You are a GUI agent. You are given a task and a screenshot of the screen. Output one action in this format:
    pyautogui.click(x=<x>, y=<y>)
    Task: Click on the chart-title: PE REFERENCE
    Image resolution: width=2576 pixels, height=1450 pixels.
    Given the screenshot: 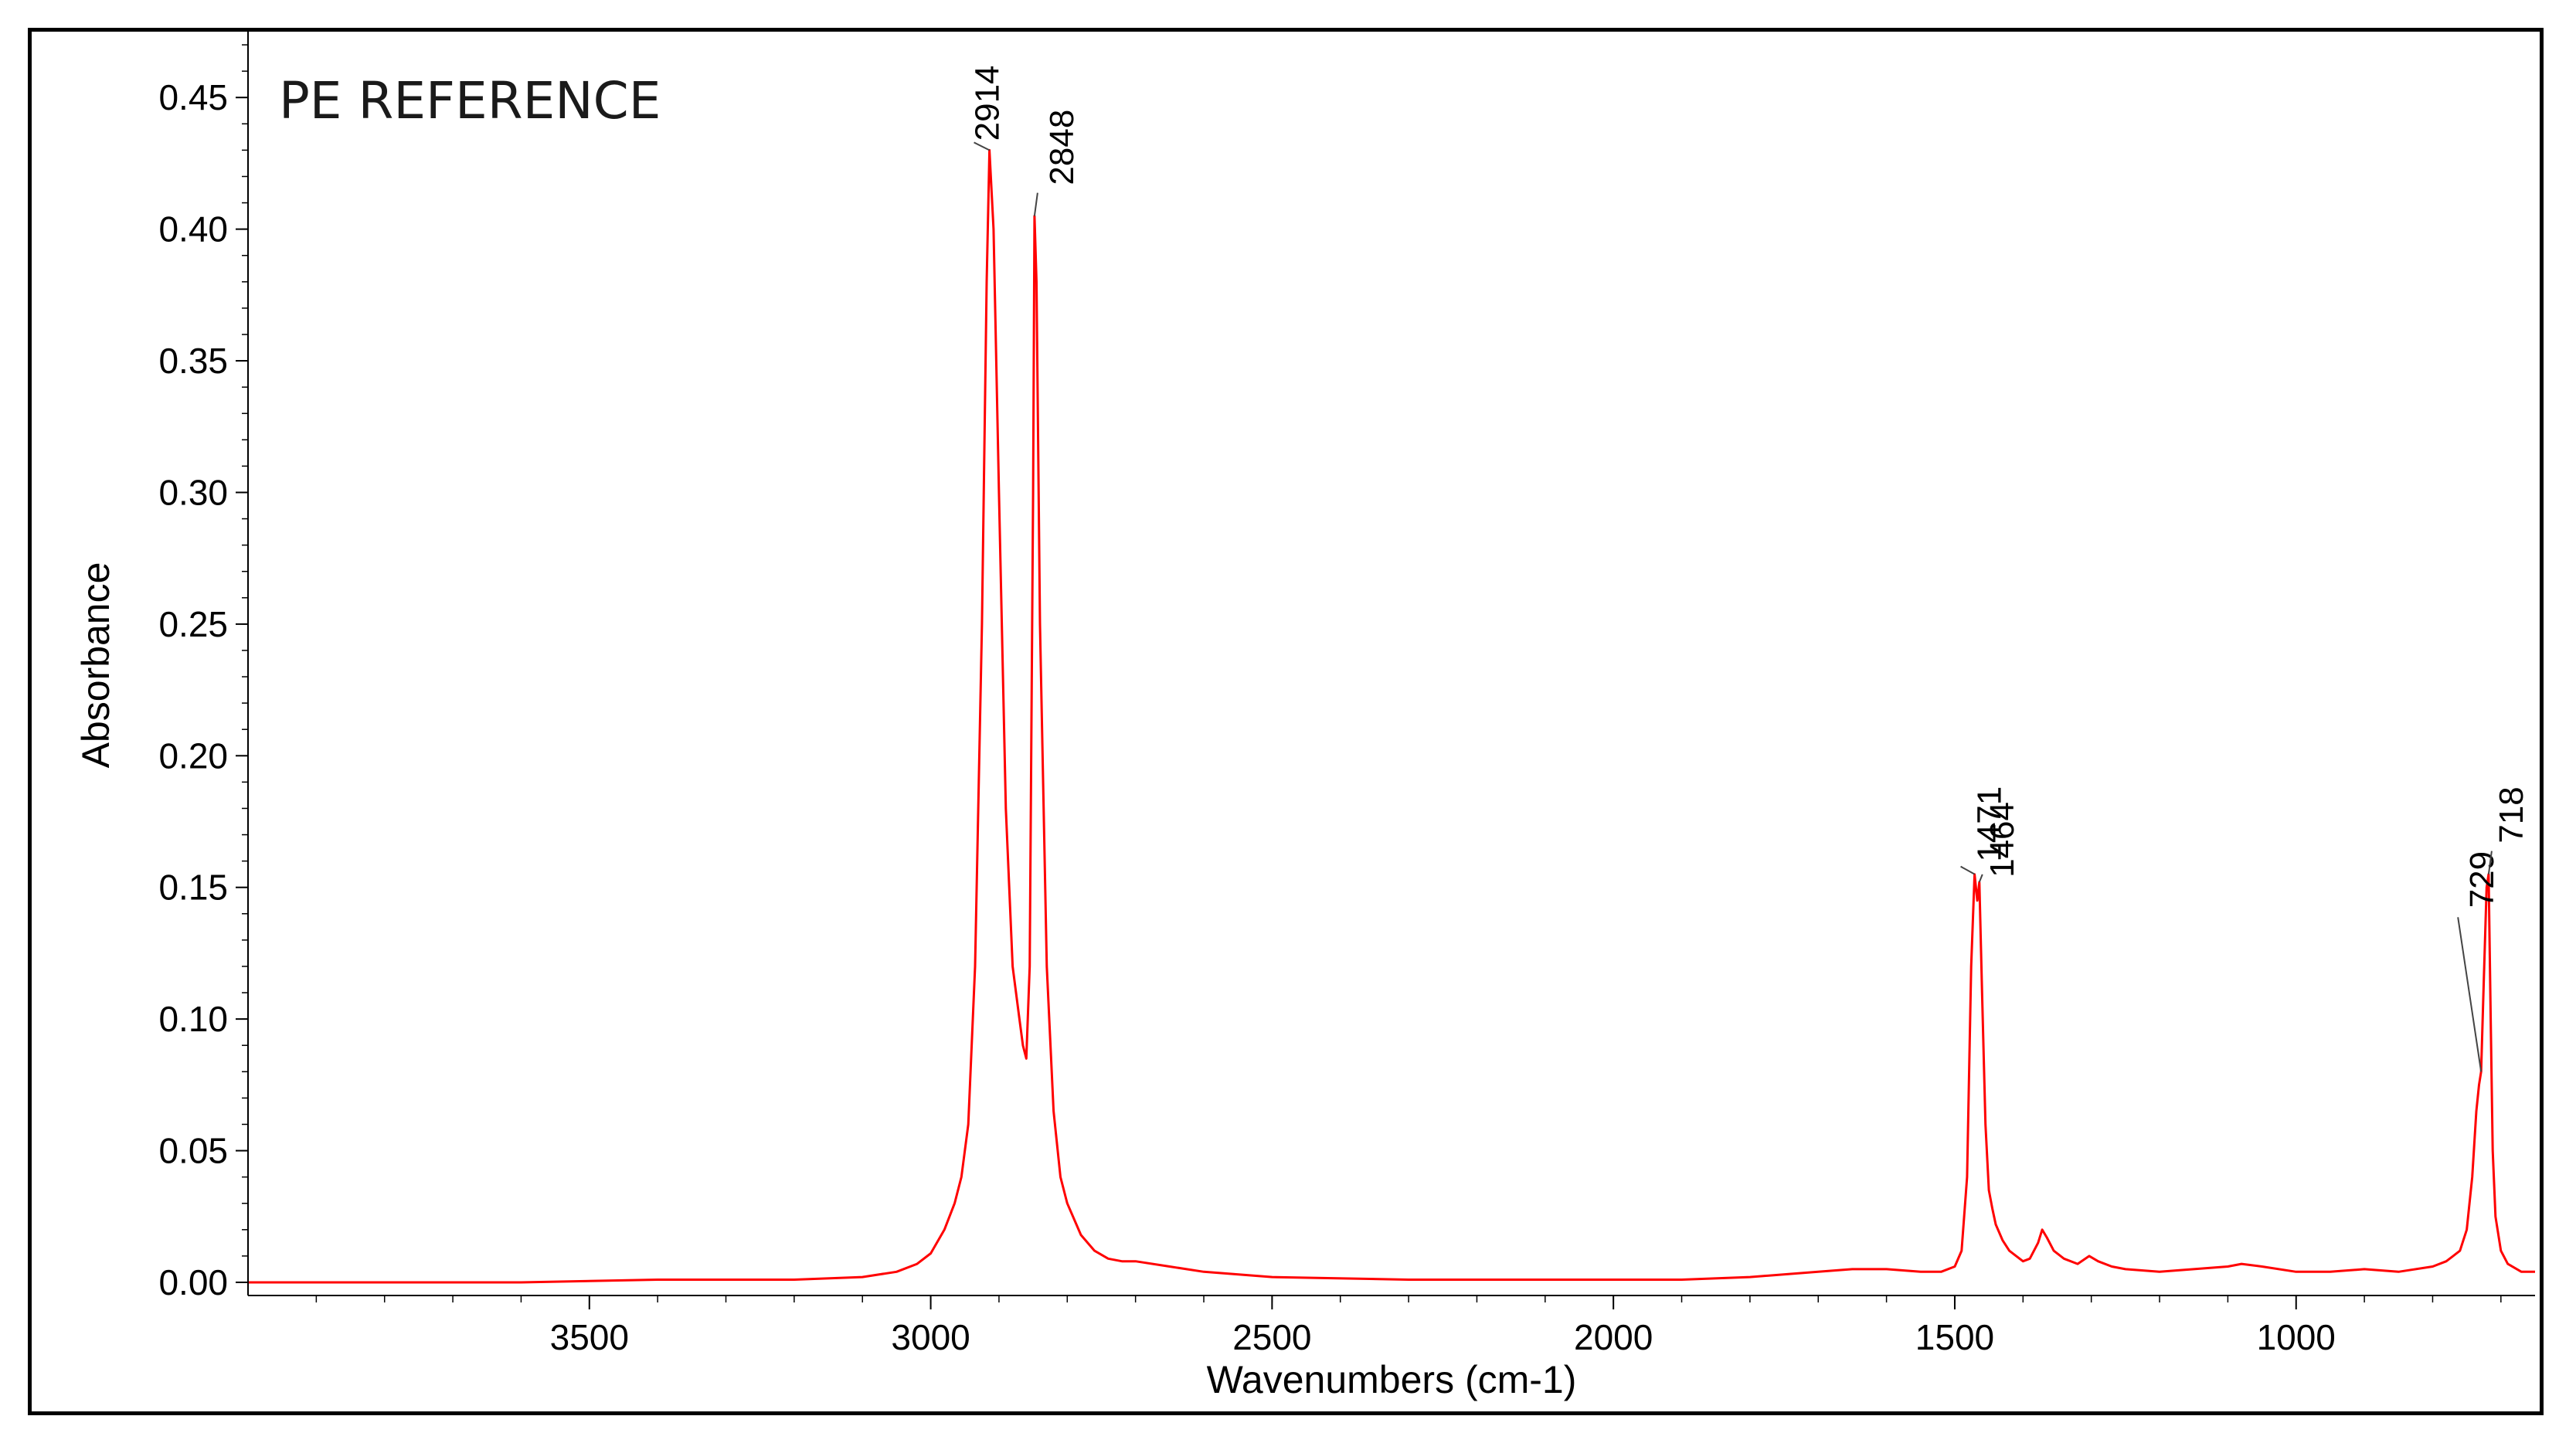 What is the action you would take?
    pyautogui.click(x=470, y=101)
    